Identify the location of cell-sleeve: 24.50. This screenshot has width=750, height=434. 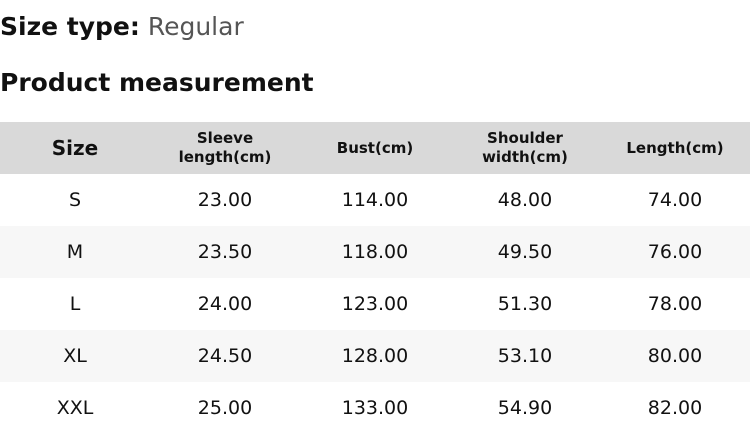
(225, 356).